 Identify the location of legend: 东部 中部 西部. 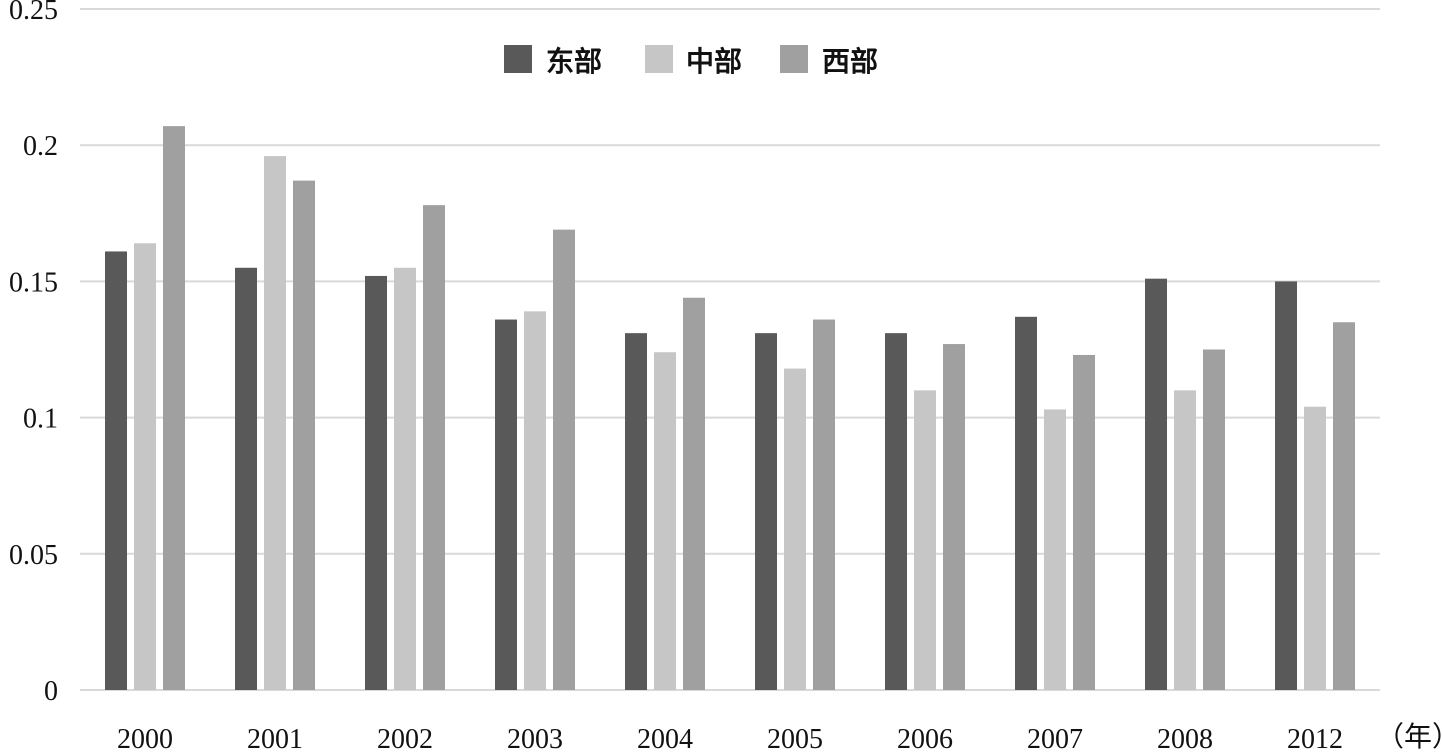
(691, 61).